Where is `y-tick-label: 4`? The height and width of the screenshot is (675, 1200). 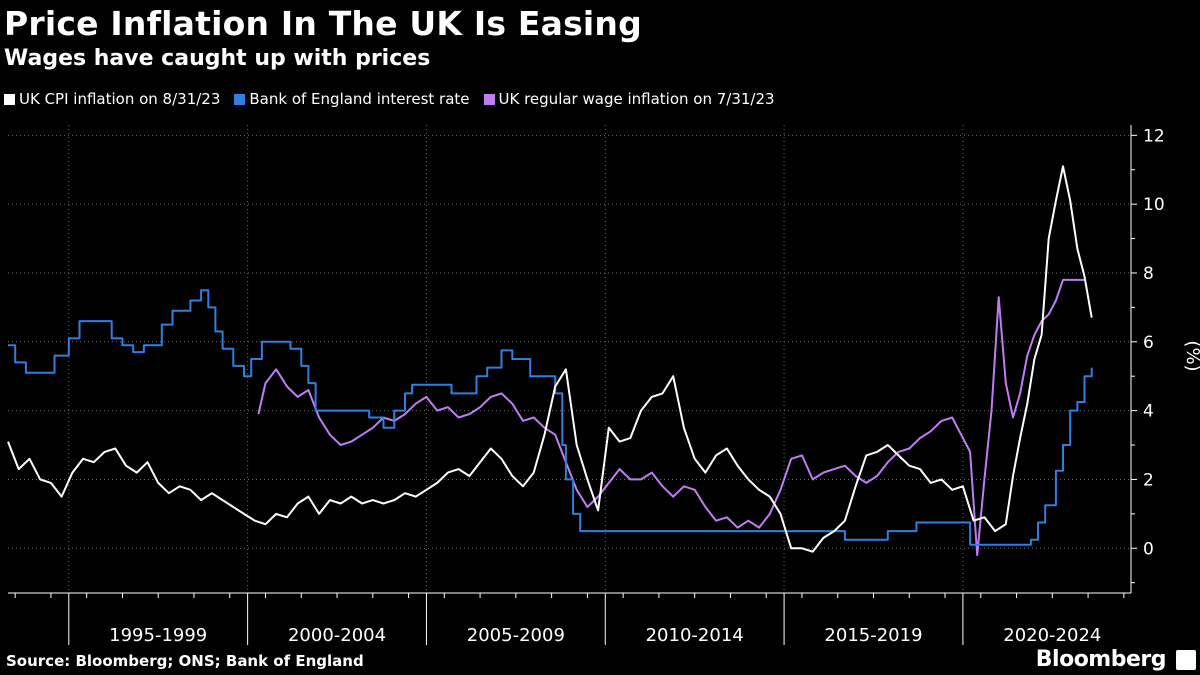 y-tick-label: 4 is located at coordinates (1148, 412).